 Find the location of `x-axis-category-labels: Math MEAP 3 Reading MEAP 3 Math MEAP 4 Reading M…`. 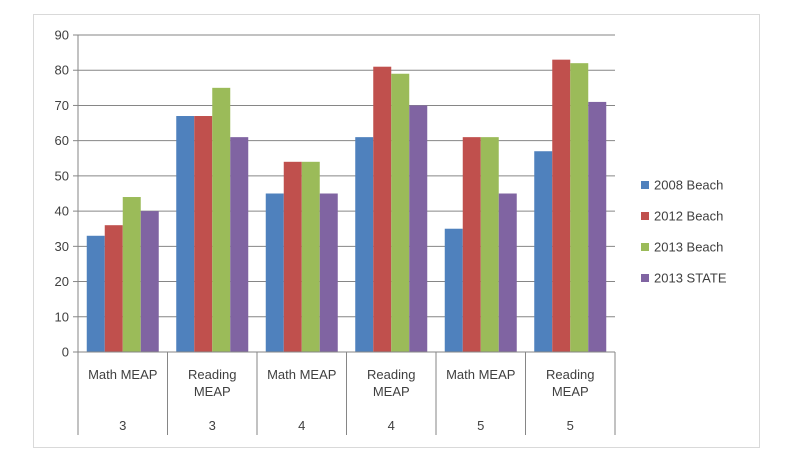

x-axis-category-labels: Math MEAP 3 Reading MEAP 3 Math MEAP 4 Reading M… is located at coordinates (341, 400).